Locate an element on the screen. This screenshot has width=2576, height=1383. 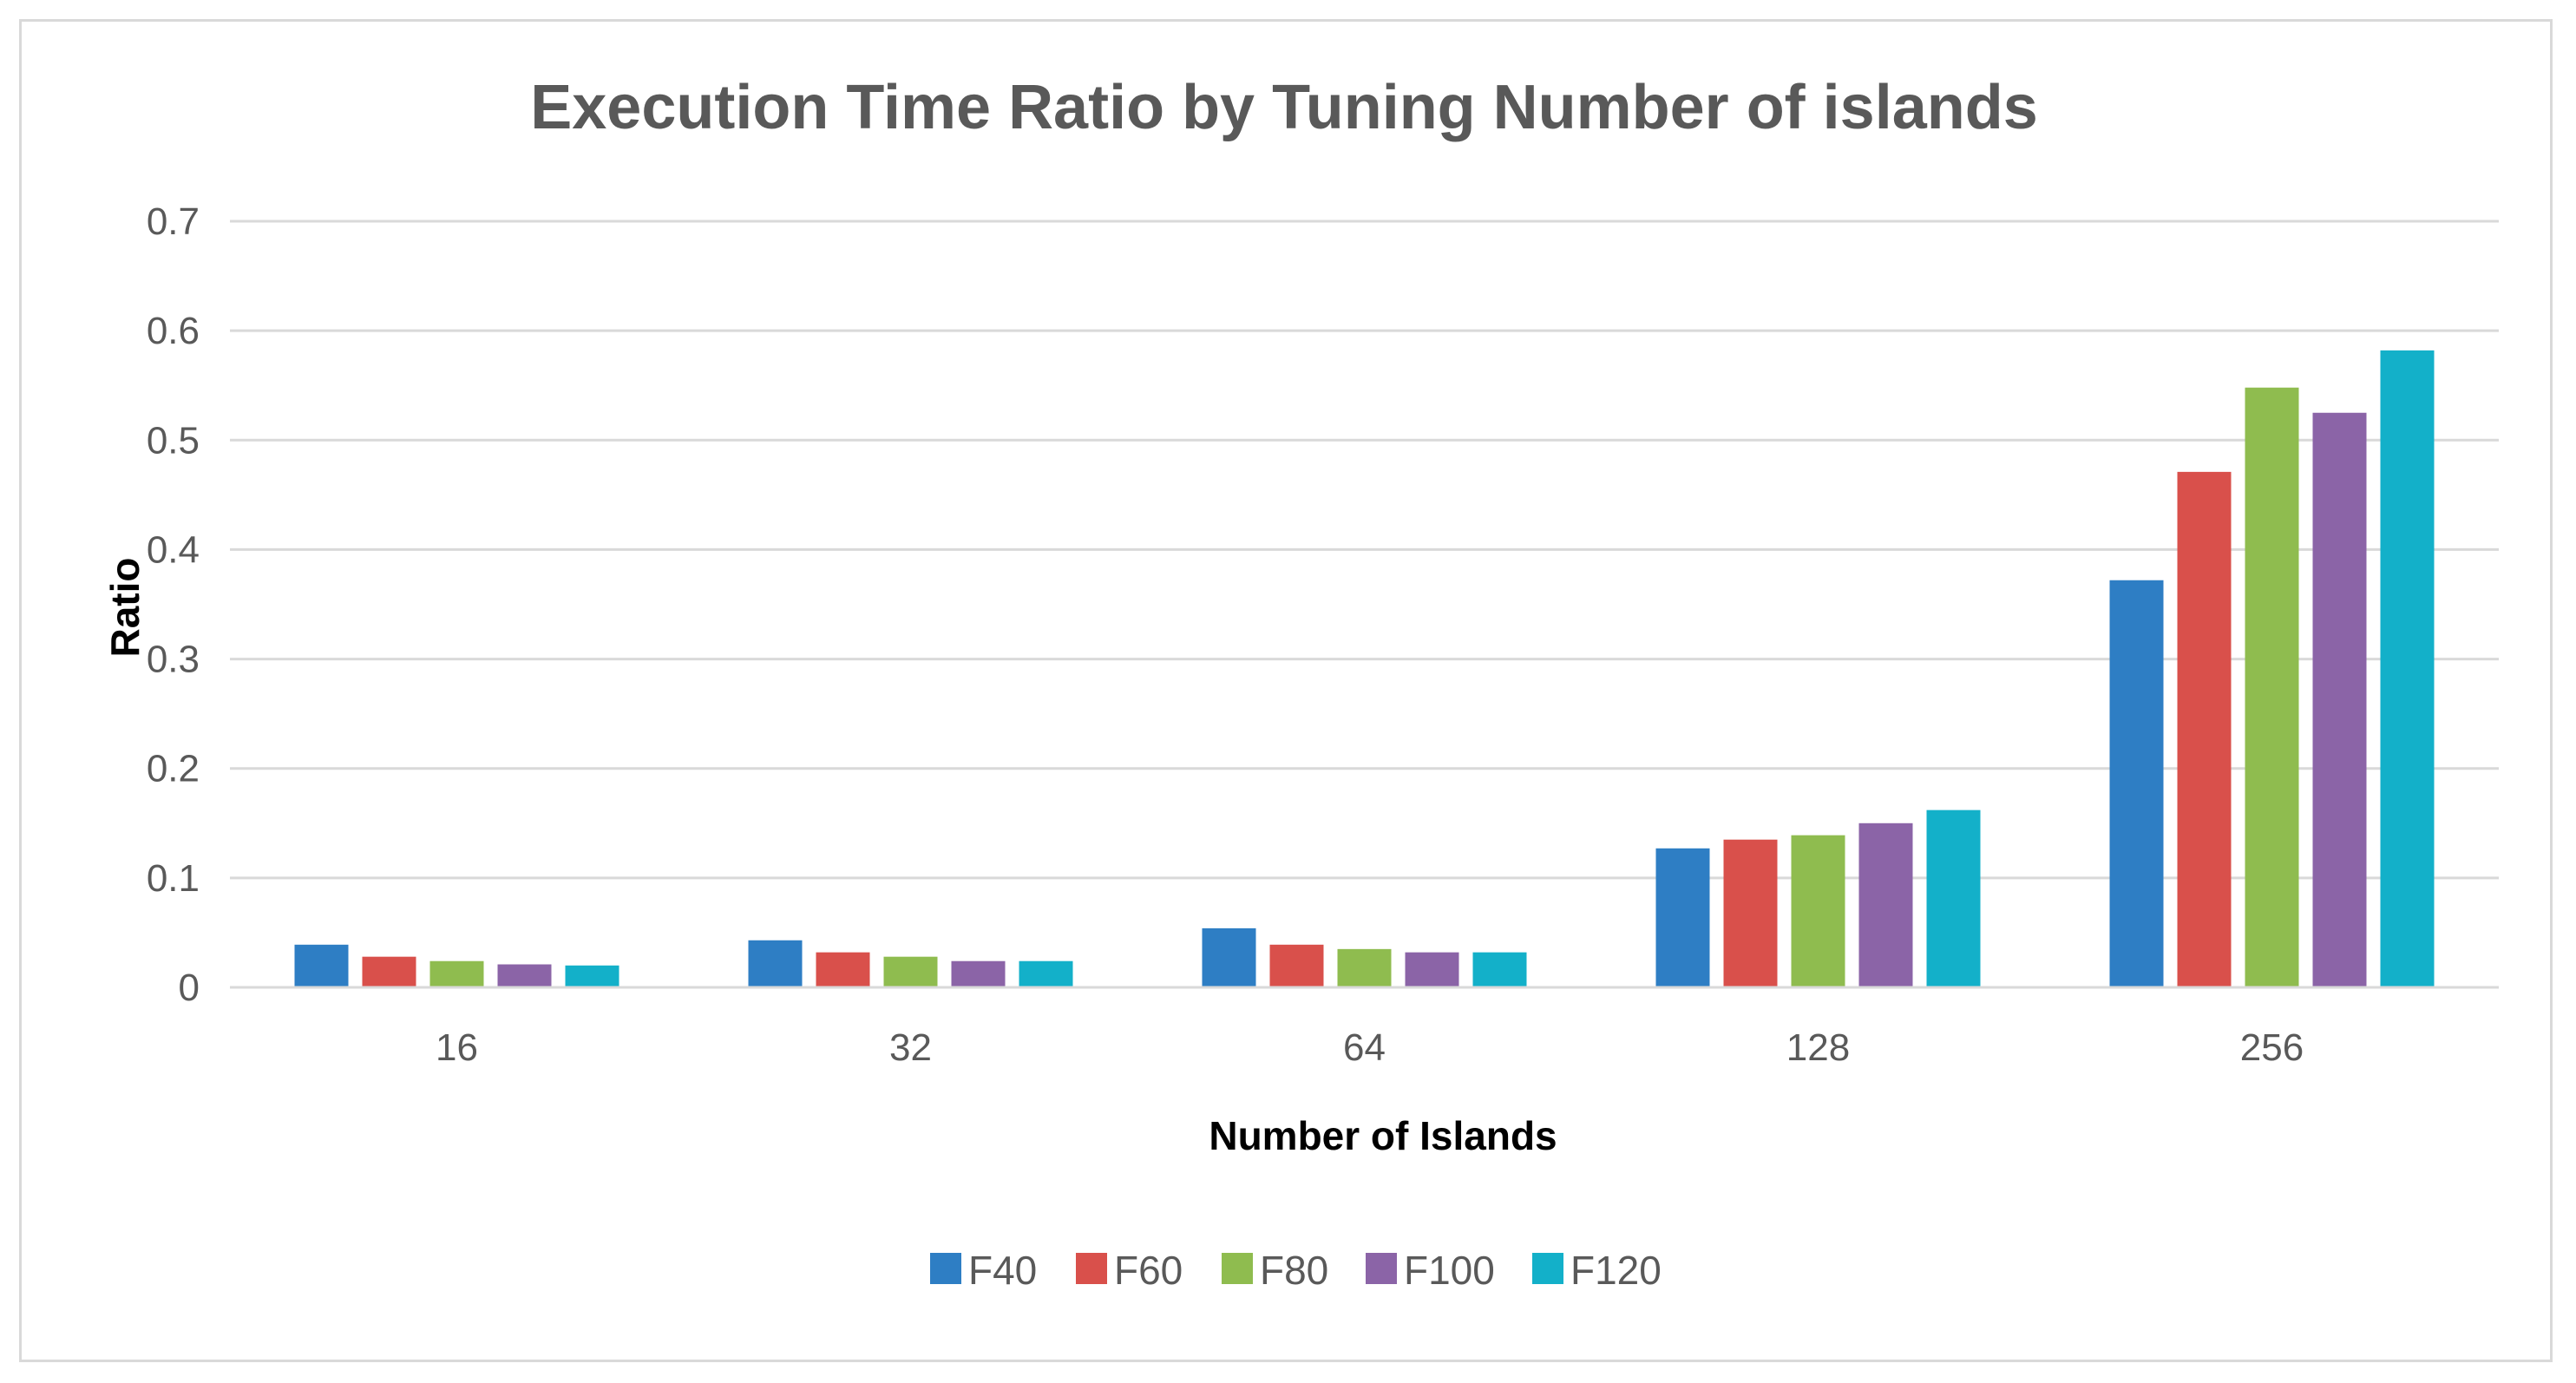
legend-label-f40: F40 is located at coordinates (1002, 1271).